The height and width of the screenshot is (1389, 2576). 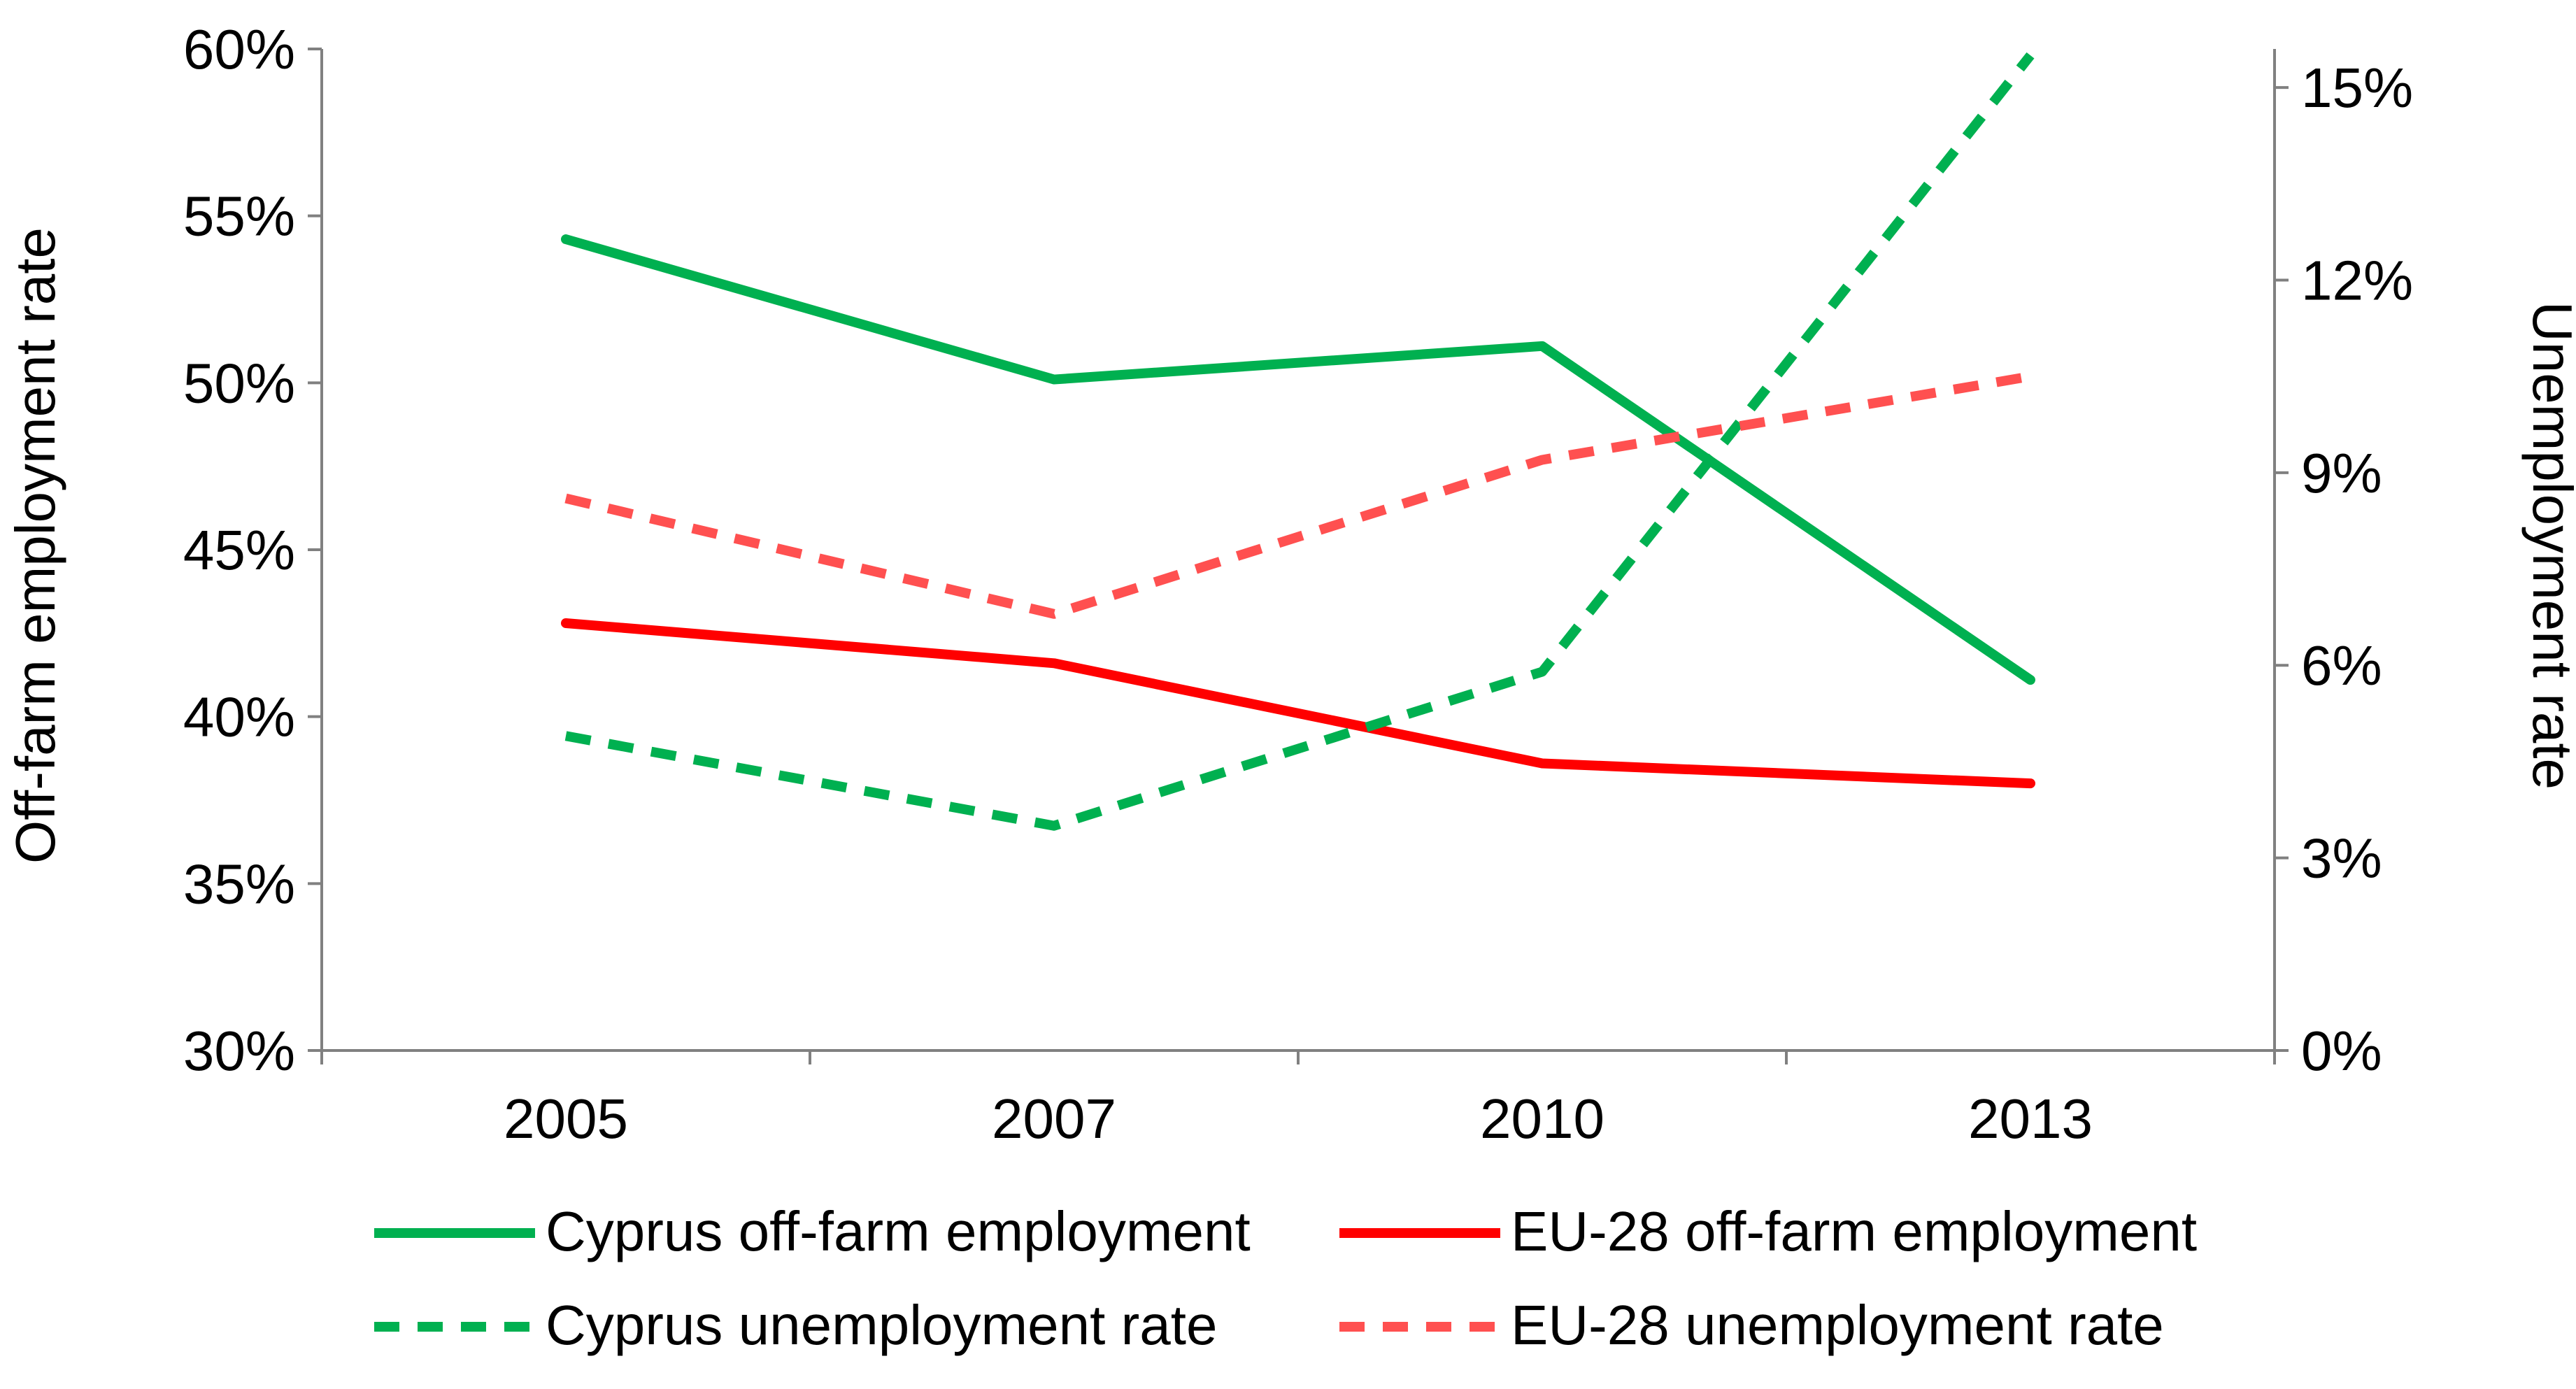 I want to click on legend-label: Cyprus off-farm employment, so click(x=898, y=1231).